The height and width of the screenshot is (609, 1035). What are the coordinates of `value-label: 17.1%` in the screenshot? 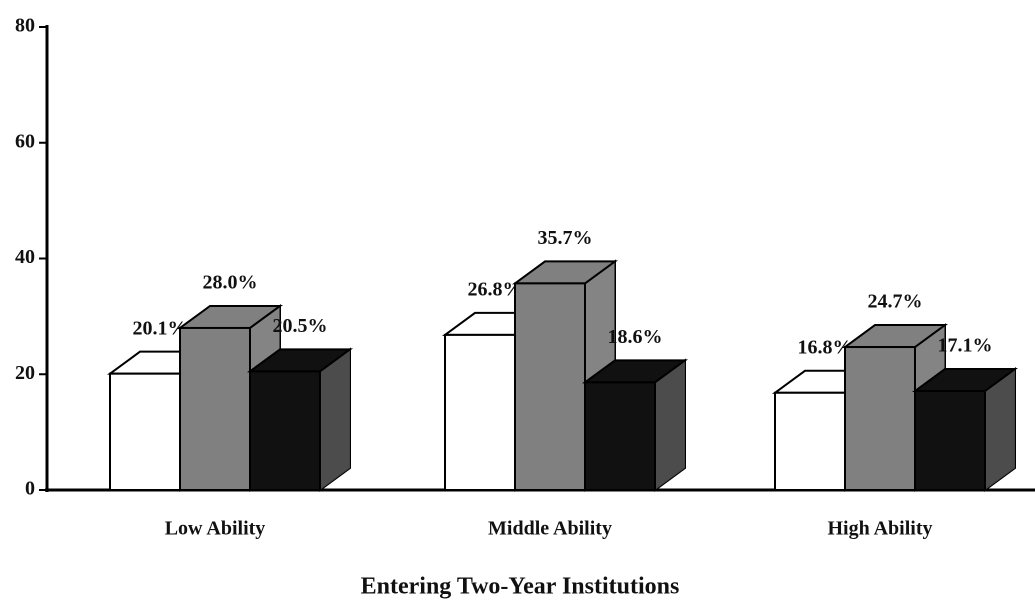 It's located at (965, 346).